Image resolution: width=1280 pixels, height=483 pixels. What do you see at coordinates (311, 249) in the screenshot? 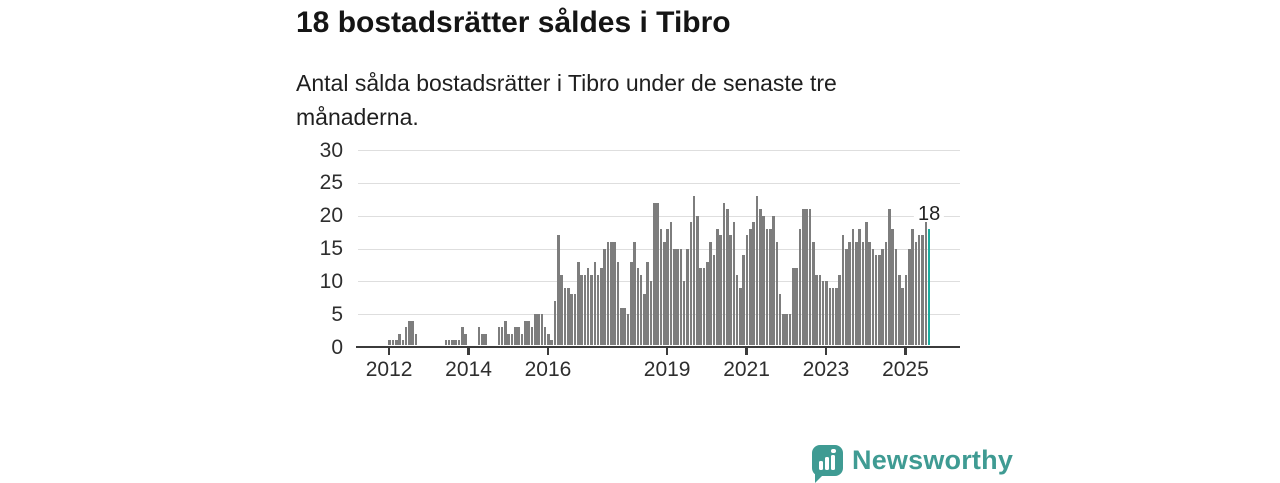
I see `y-axis-labels: 0 5 10 15 20 25 30` at bounding box center [311, 249].